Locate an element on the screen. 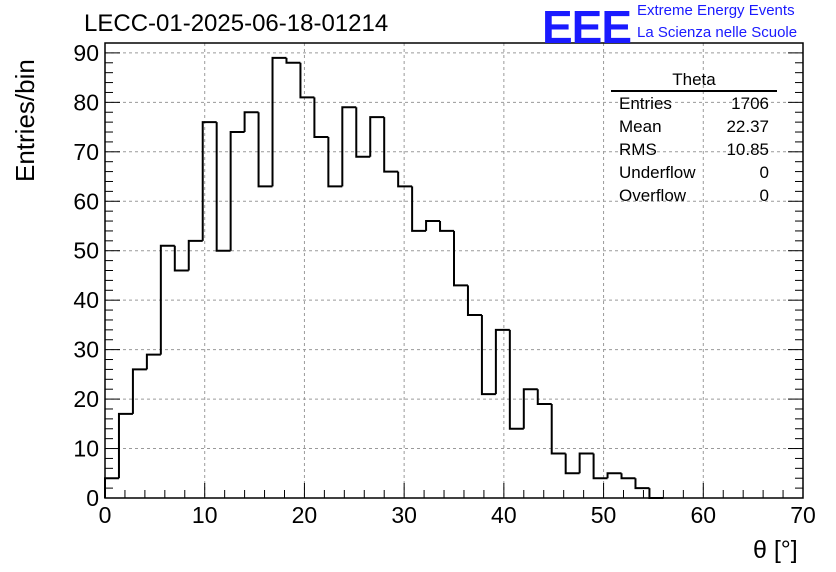  x-tick-label: 60 is located at coordinates (703, 515).